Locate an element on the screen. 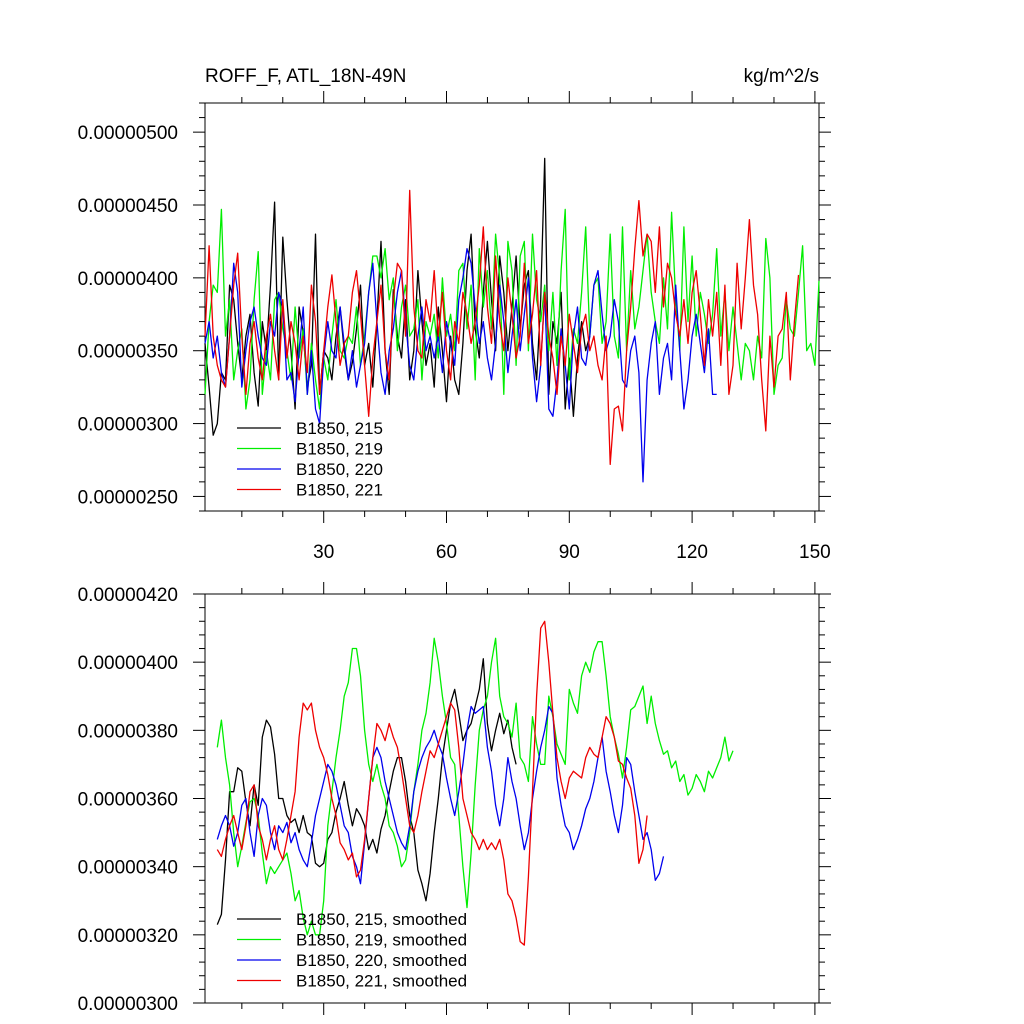  series-line-b1850-219-smoothed is located at coordinates (475, 786).